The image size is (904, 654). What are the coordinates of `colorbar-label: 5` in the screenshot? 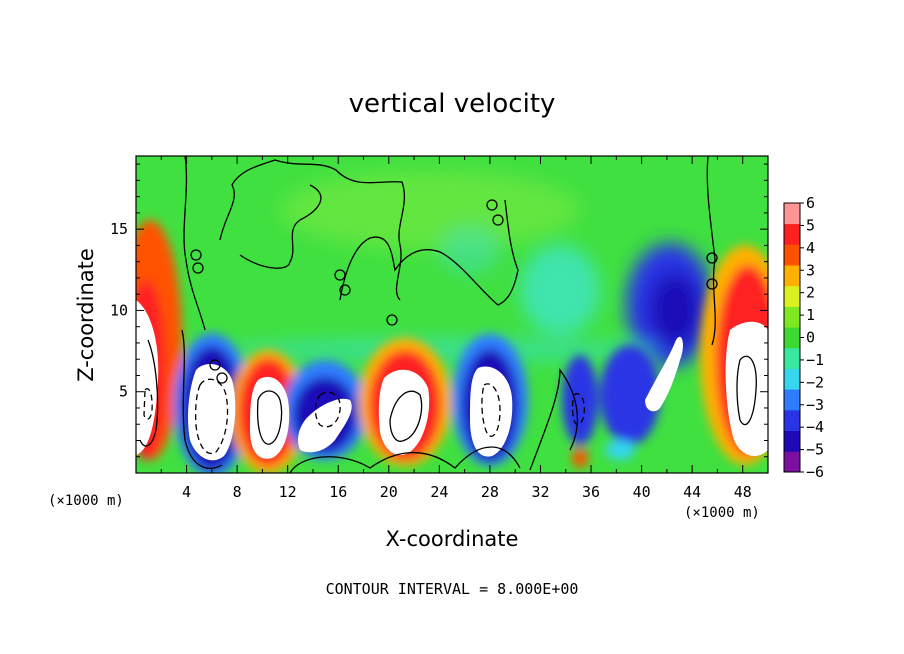 It's located at (810, 225).